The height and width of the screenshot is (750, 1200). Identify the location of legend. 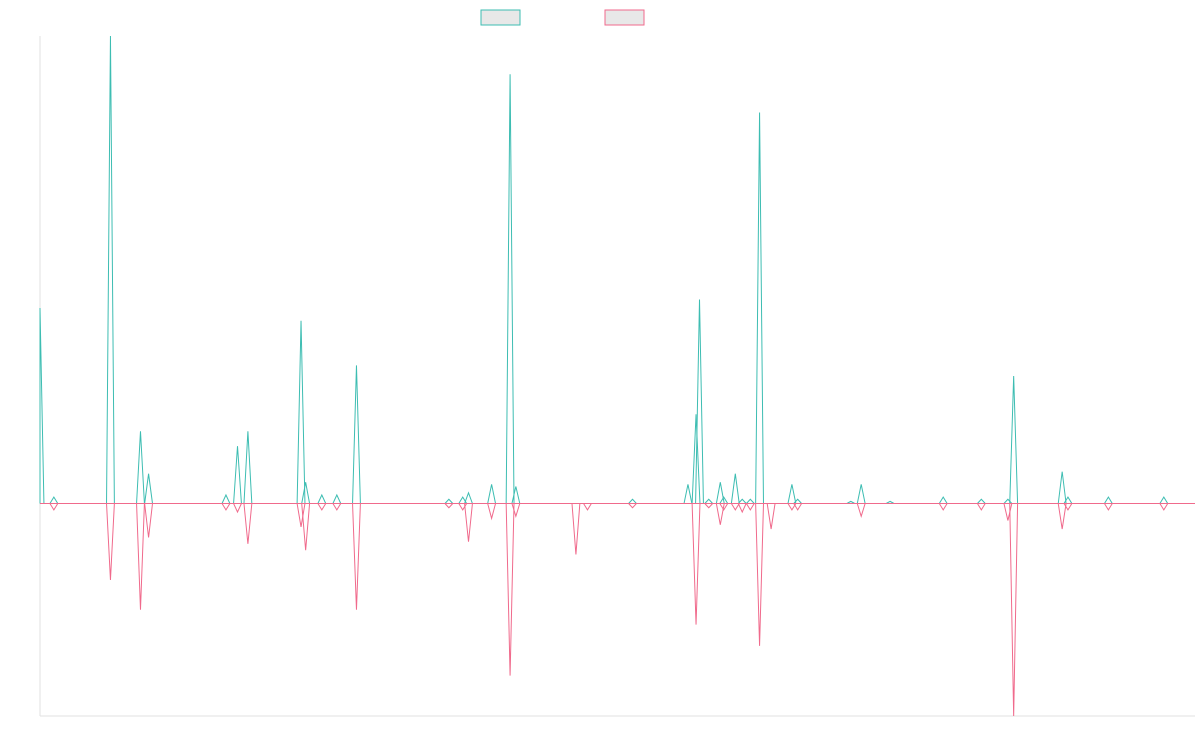
(562, 17).